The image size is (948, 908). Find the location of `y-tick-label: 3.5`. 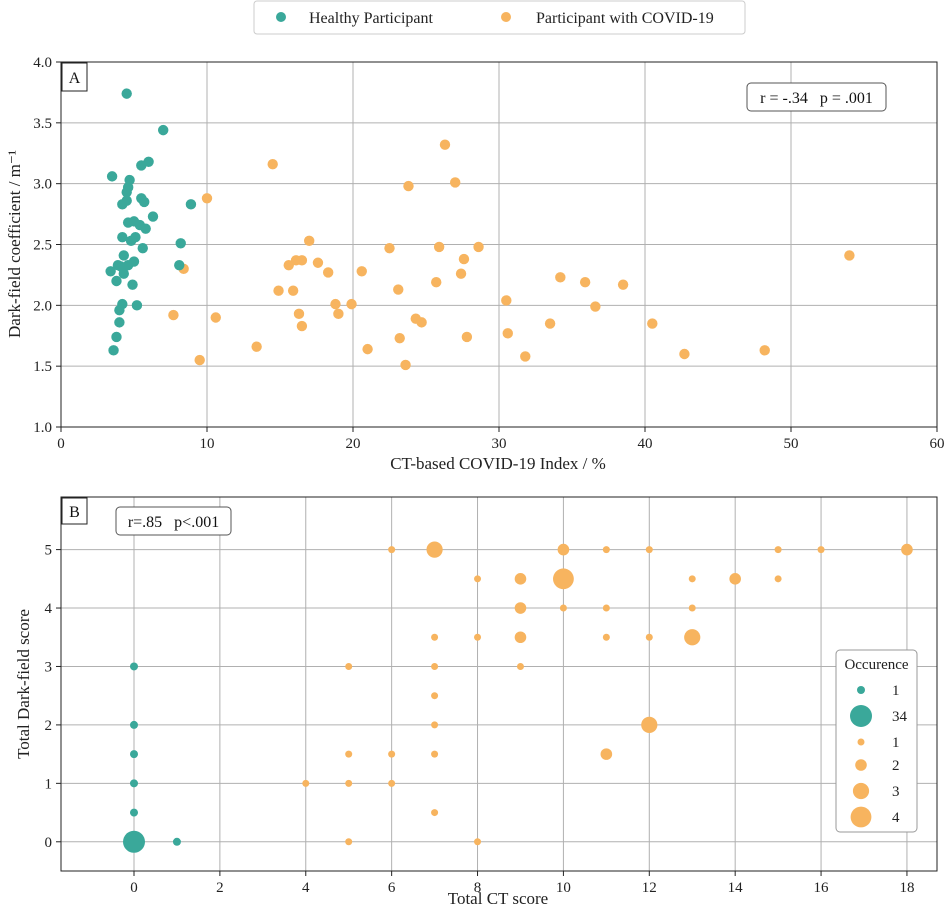

y-tick-label: 3.5 is located at coordinates (42, 124).